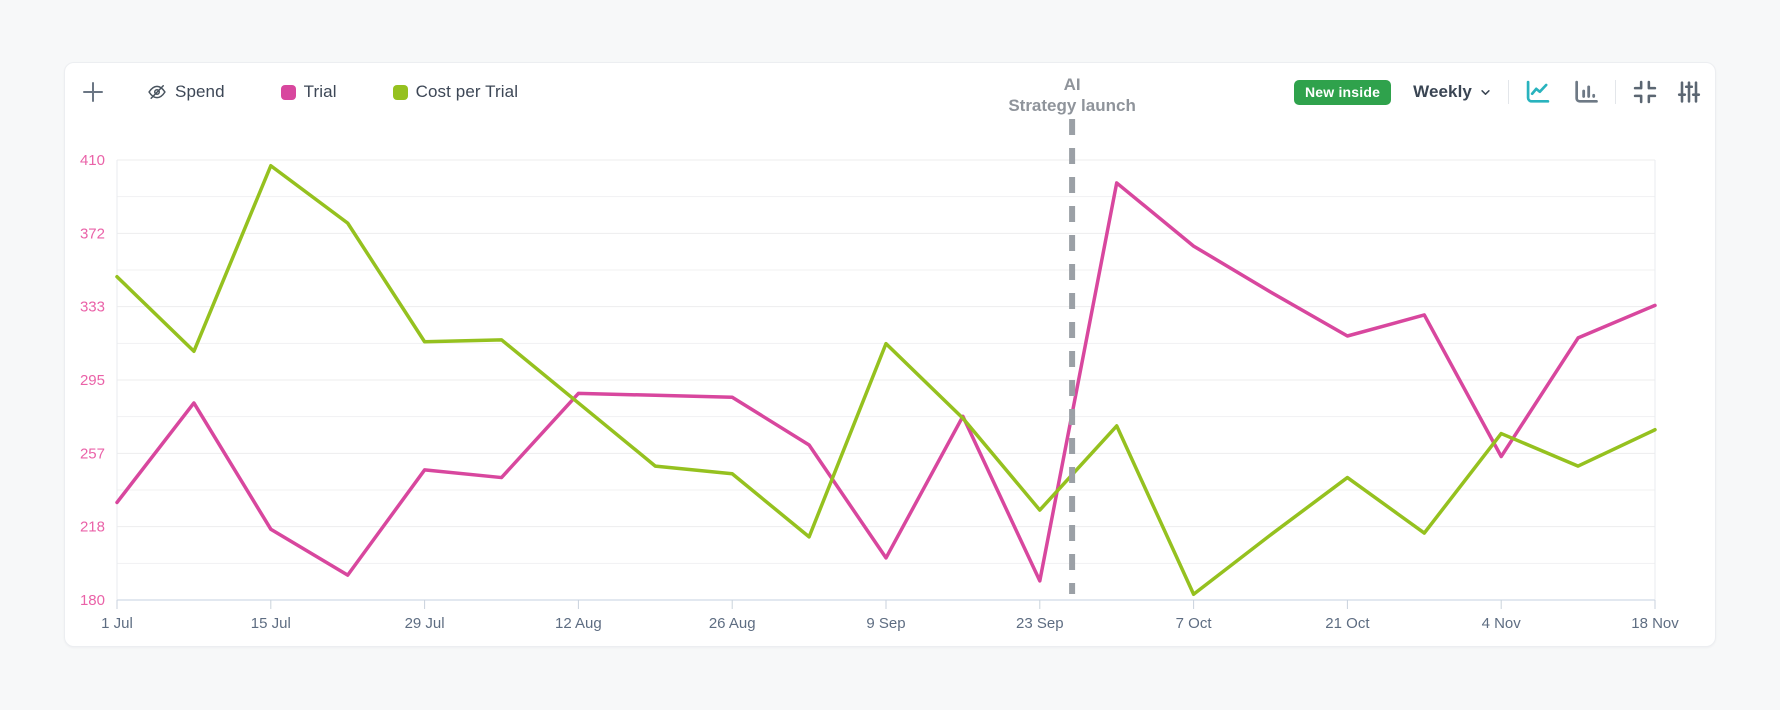 This screenshot has width=1780, height=710. I want to click on x-axis-tick-label: 1 Jul, so click(117, 623).